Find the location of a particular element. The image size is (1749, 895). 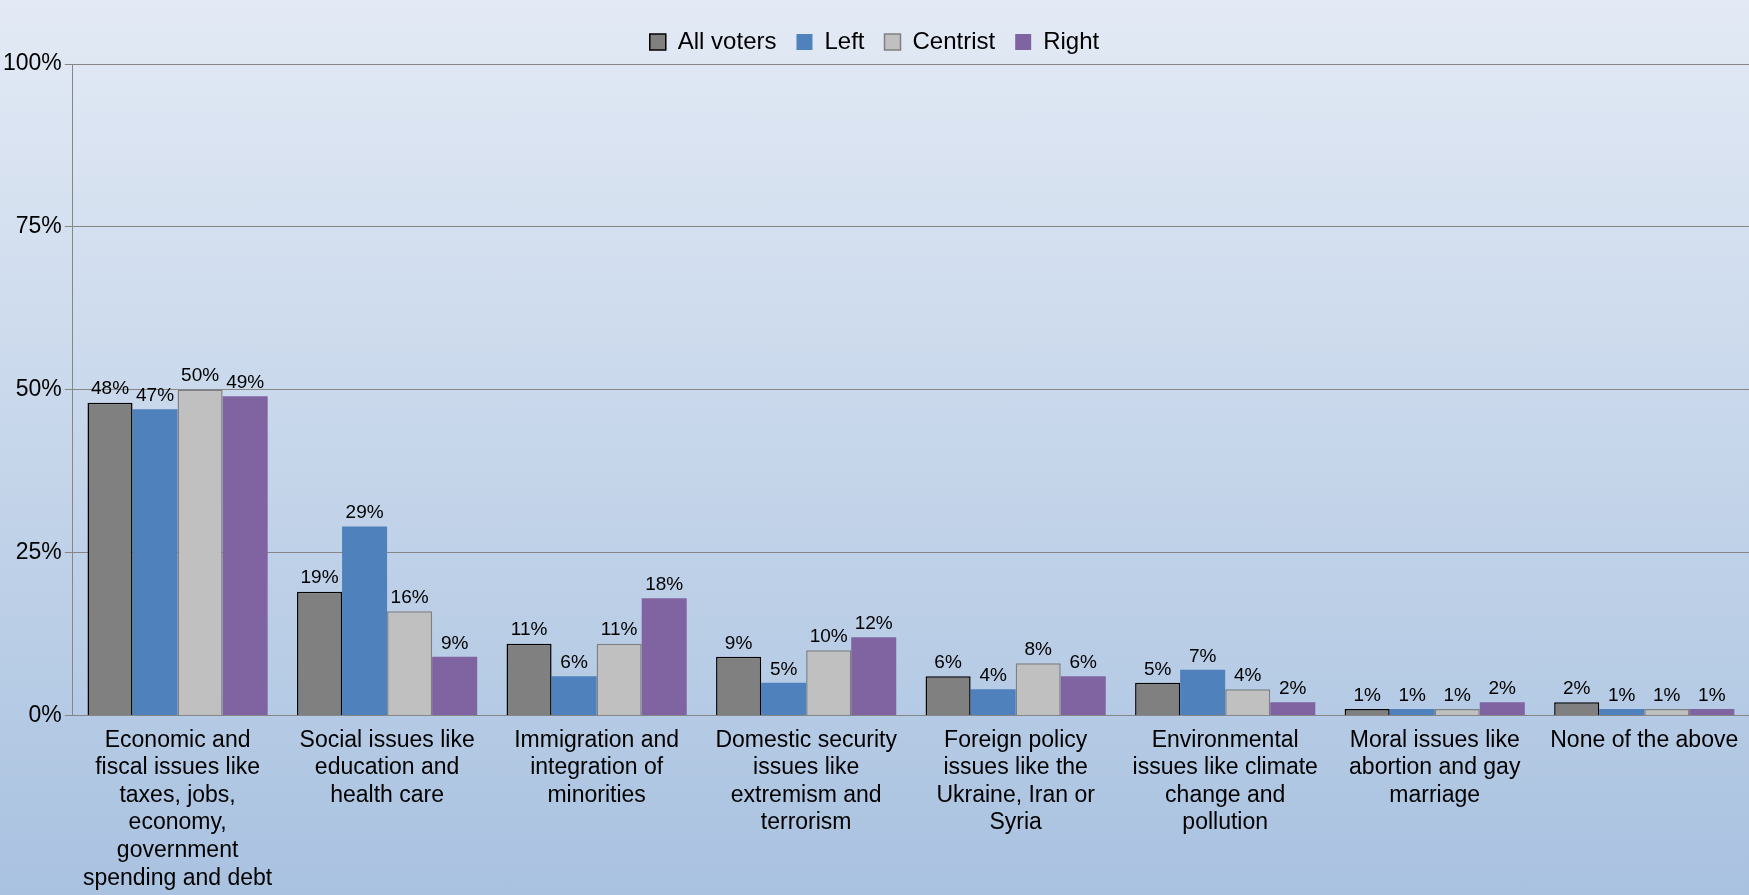

data-label: 8% is located at coordinates (1038, 649).